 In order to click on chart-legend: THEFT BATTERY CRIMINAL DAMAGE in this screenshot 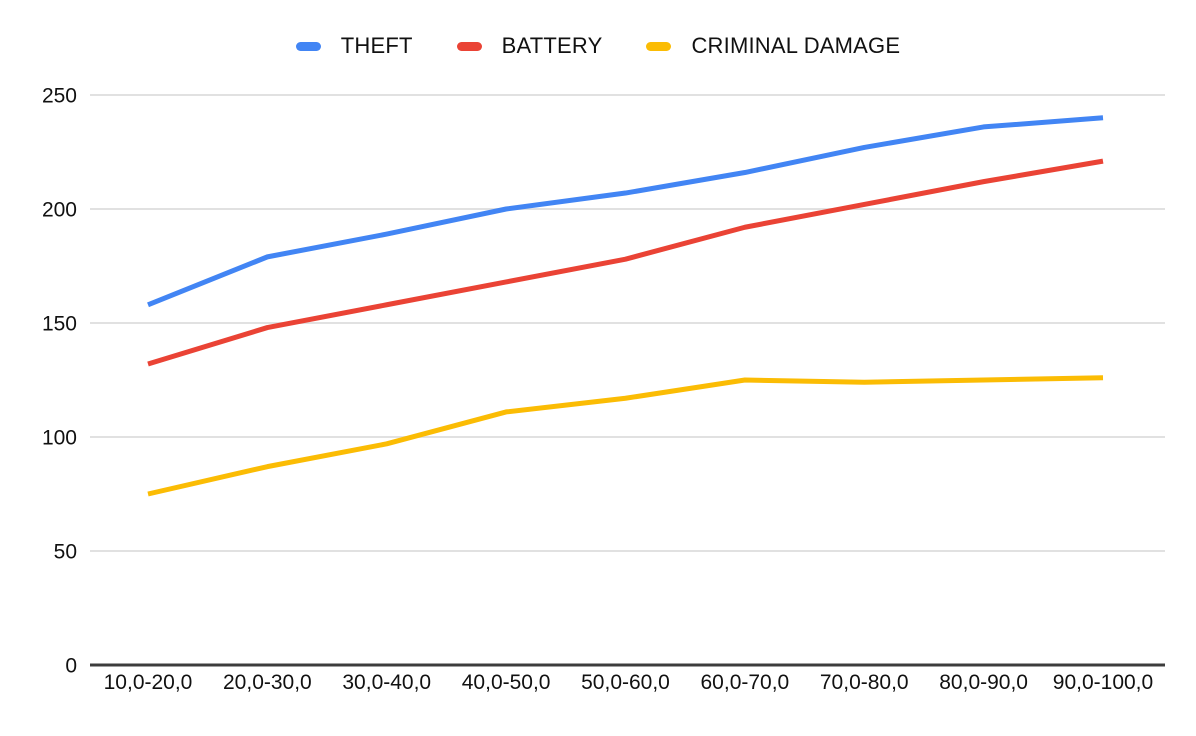, I will do `click(598, 46)`.